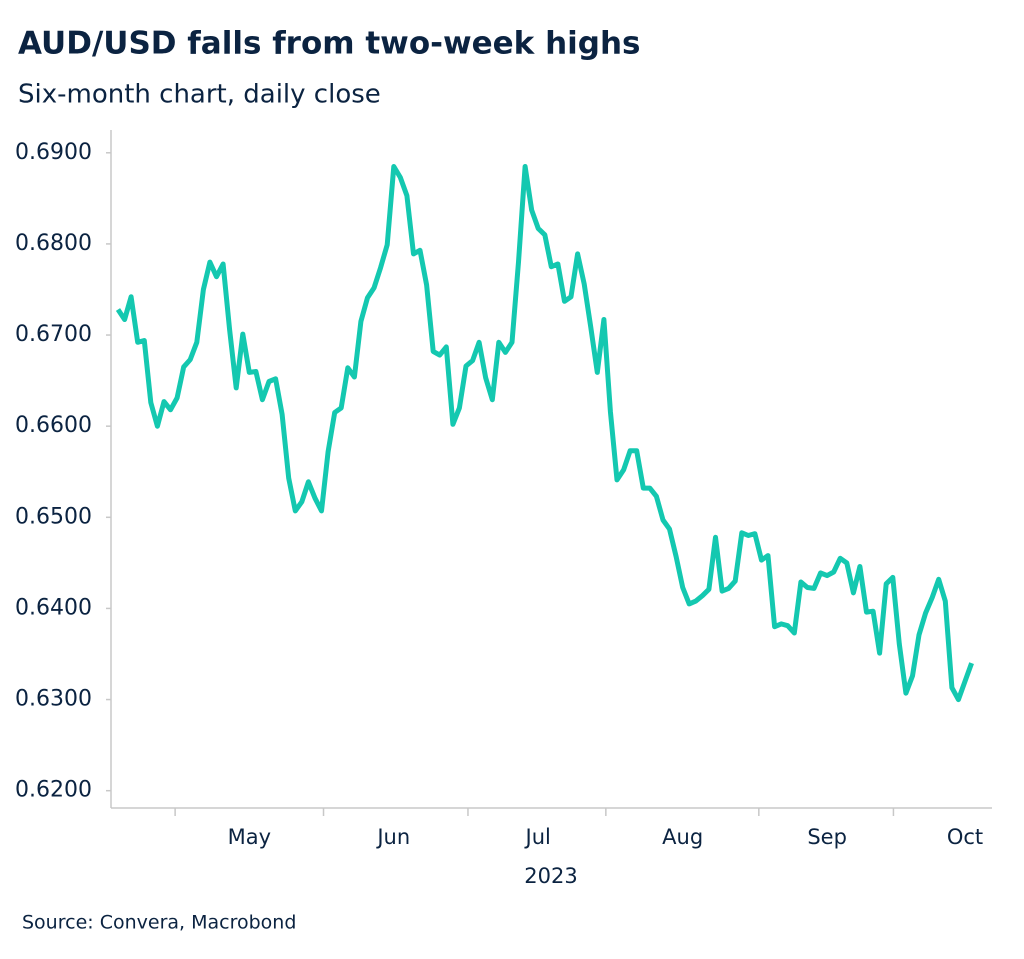 This screenshot has height=959, width=1024. I want to click on x-tick-label: Sep, so click(827, 837).